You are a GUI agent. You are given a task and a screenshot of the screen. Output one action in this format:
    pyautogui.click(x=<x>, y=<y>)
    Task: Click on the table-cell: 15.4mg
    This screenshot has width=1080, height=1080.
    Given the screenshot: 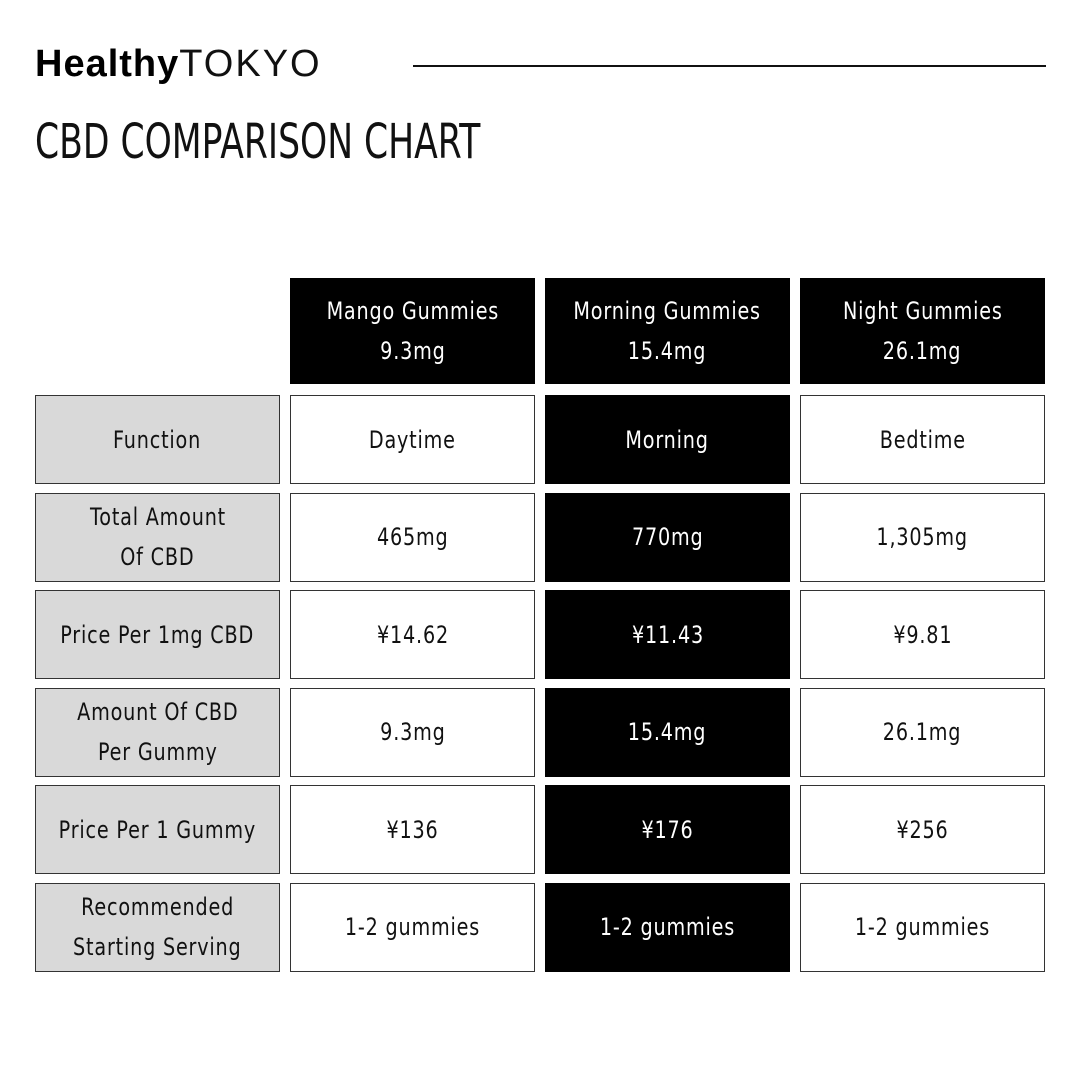 What is the action you would take?
    pyautogui.click(x=667, y=732)
    